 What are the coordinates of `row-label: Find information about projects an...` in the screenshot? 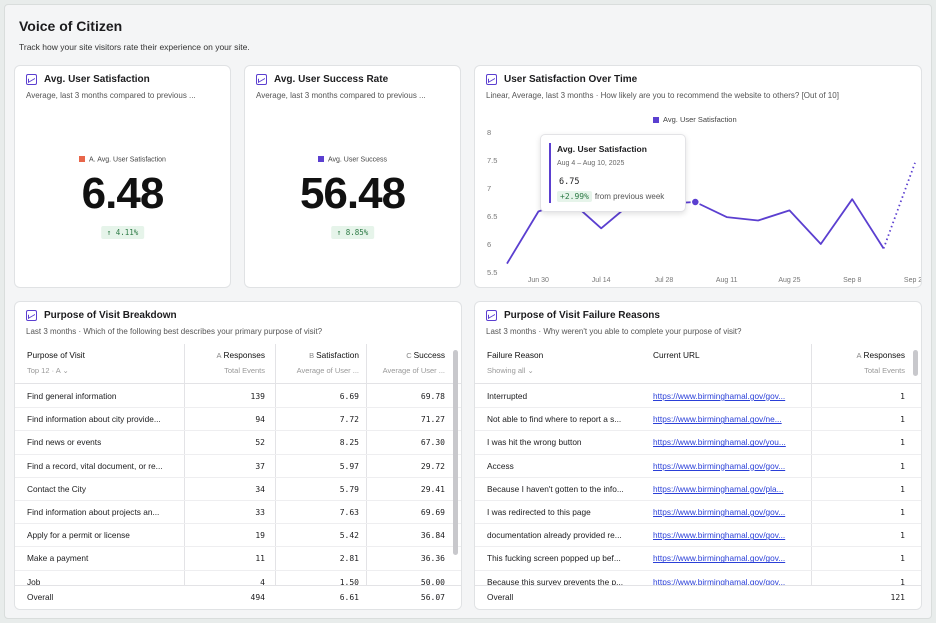 It's located at (93, 512).